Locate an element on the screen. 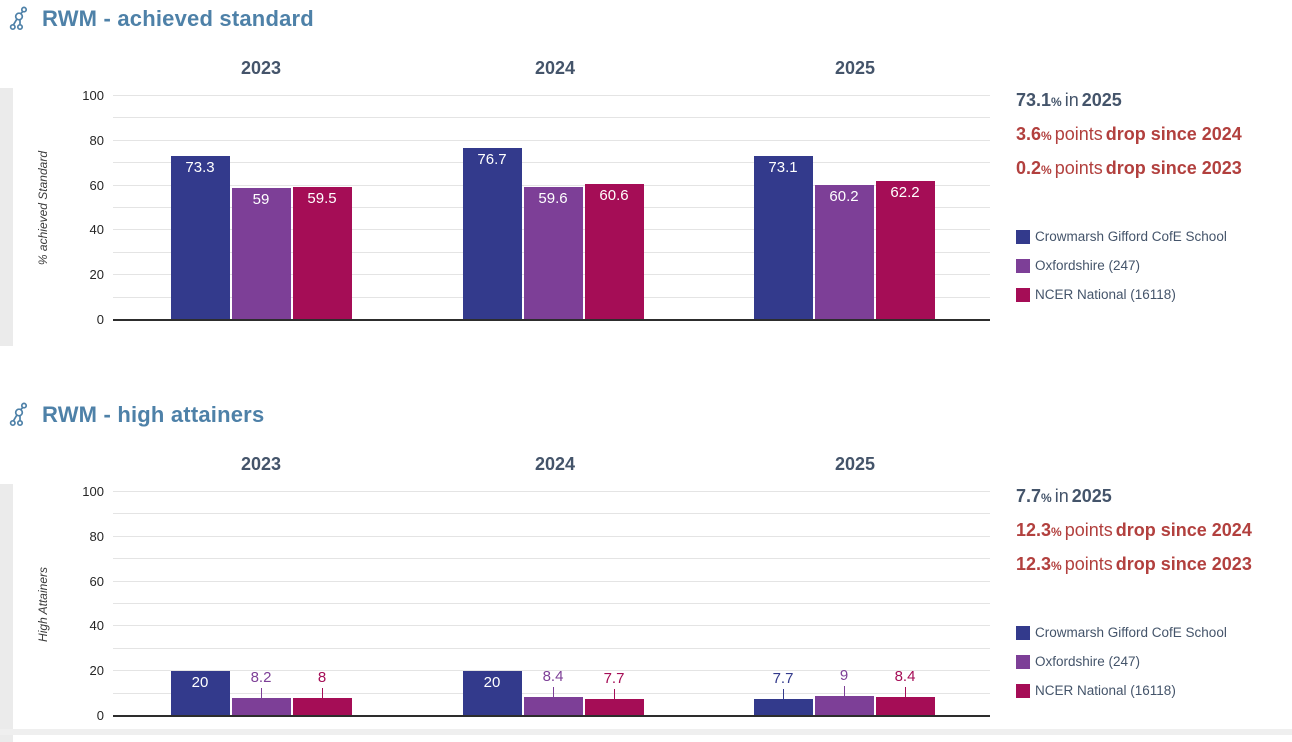  y-ticks: 0 20 40 60 80 100 is located at coordinates (52, 207).